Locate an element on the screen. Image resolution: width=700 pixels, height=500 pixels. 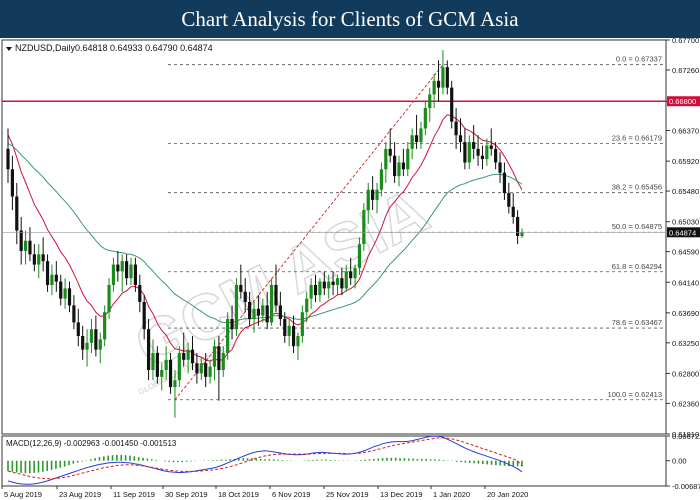
time-tick-label: 5 Aug 2019 is located at coordinates (23, 494).